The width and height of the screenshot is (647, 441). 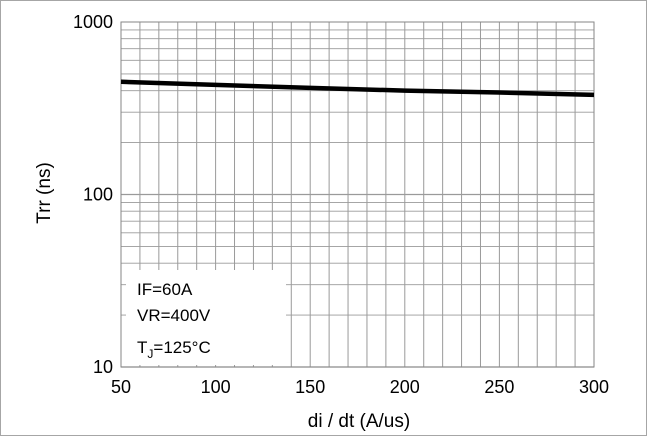 What do you see at coordinates (594, 387) in the screenshot?
I see `x-tick-label: 300` at bounding box center [594, 387].